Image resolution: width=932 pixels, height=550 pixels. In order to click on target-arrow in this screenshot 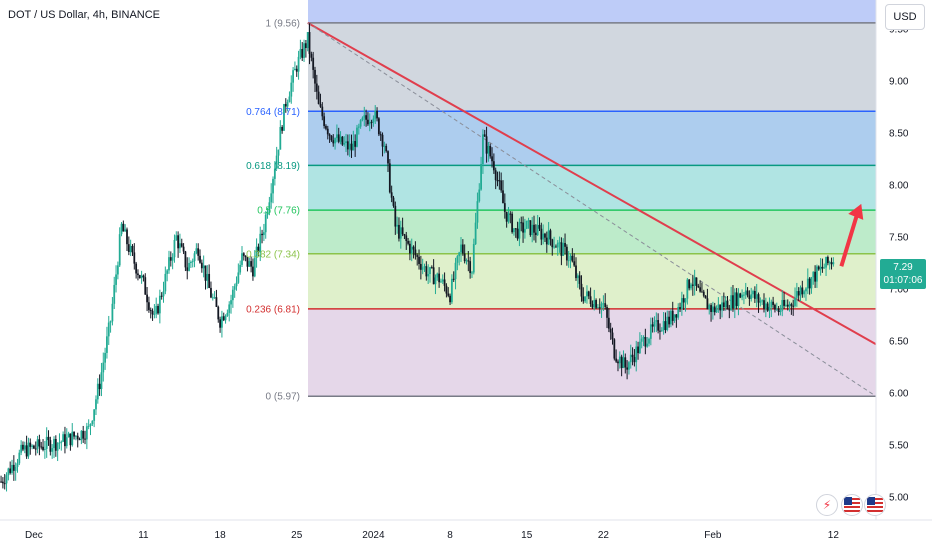, I will do `click(849, 240)`.